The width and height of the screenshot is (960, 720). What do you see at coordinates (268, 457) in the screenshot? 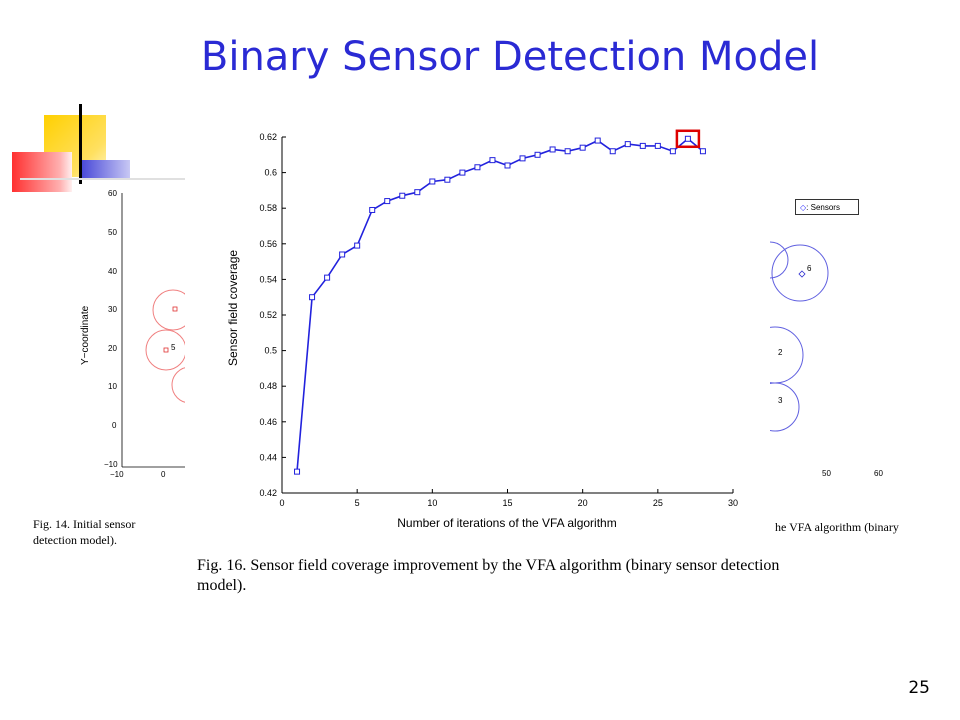
I see `y-tick-label: 0.44` at bounding box center [268, 457].